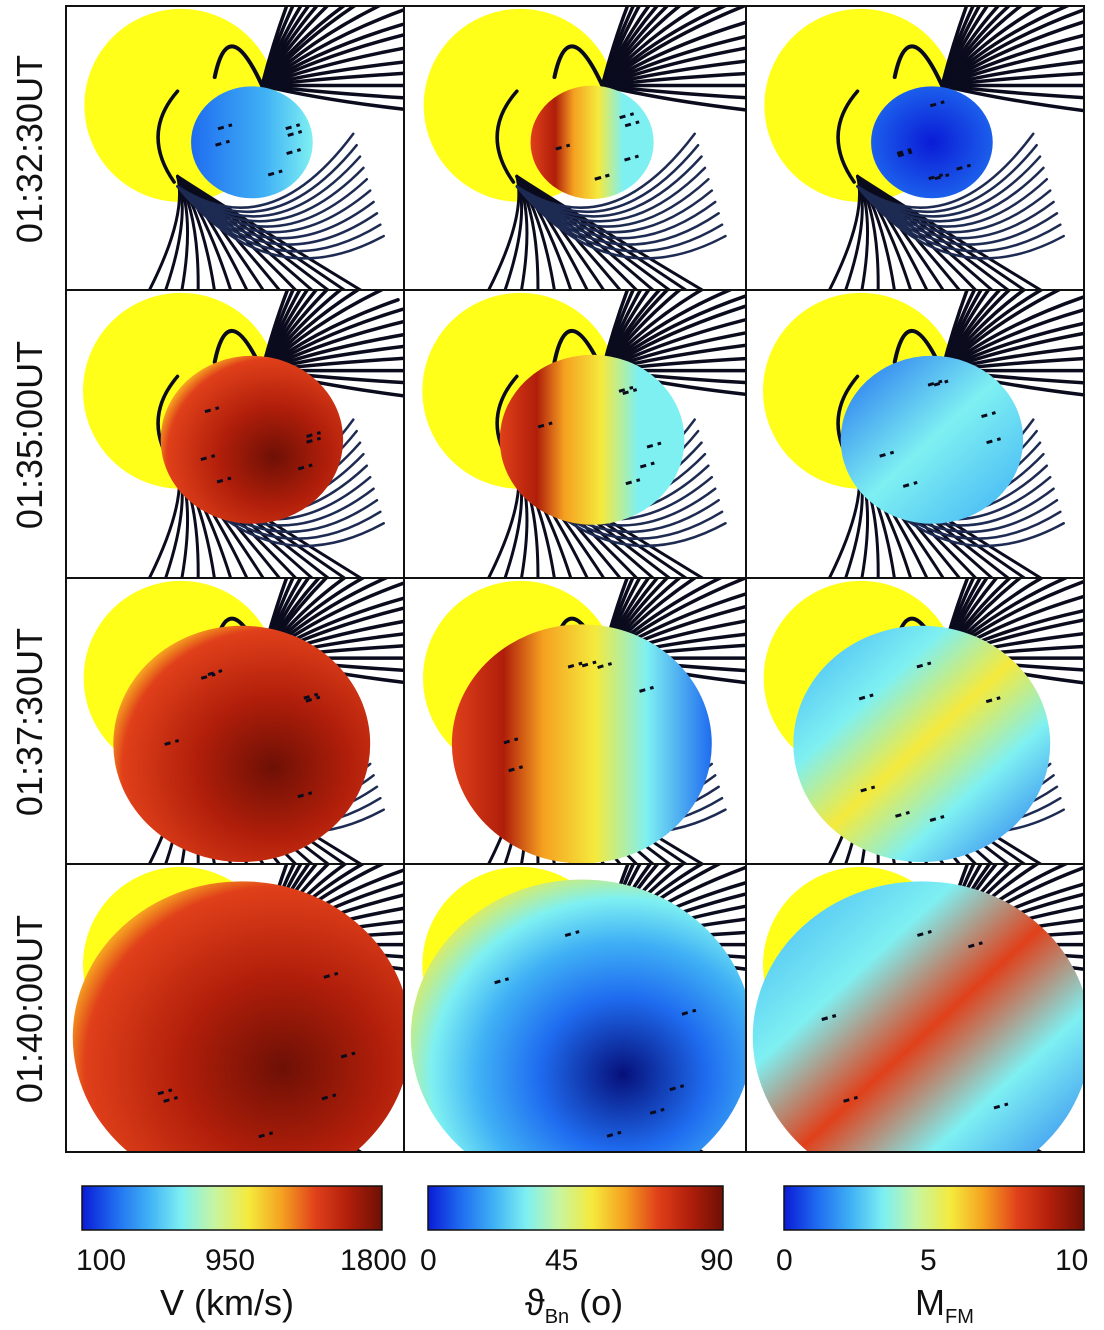 Image resolution: width=1104 pixels, height=1330 pixels. Describe the element at coordinates (1072, 1260) in the screenshot. I see `colorbar-tick-label: 10` at that location.